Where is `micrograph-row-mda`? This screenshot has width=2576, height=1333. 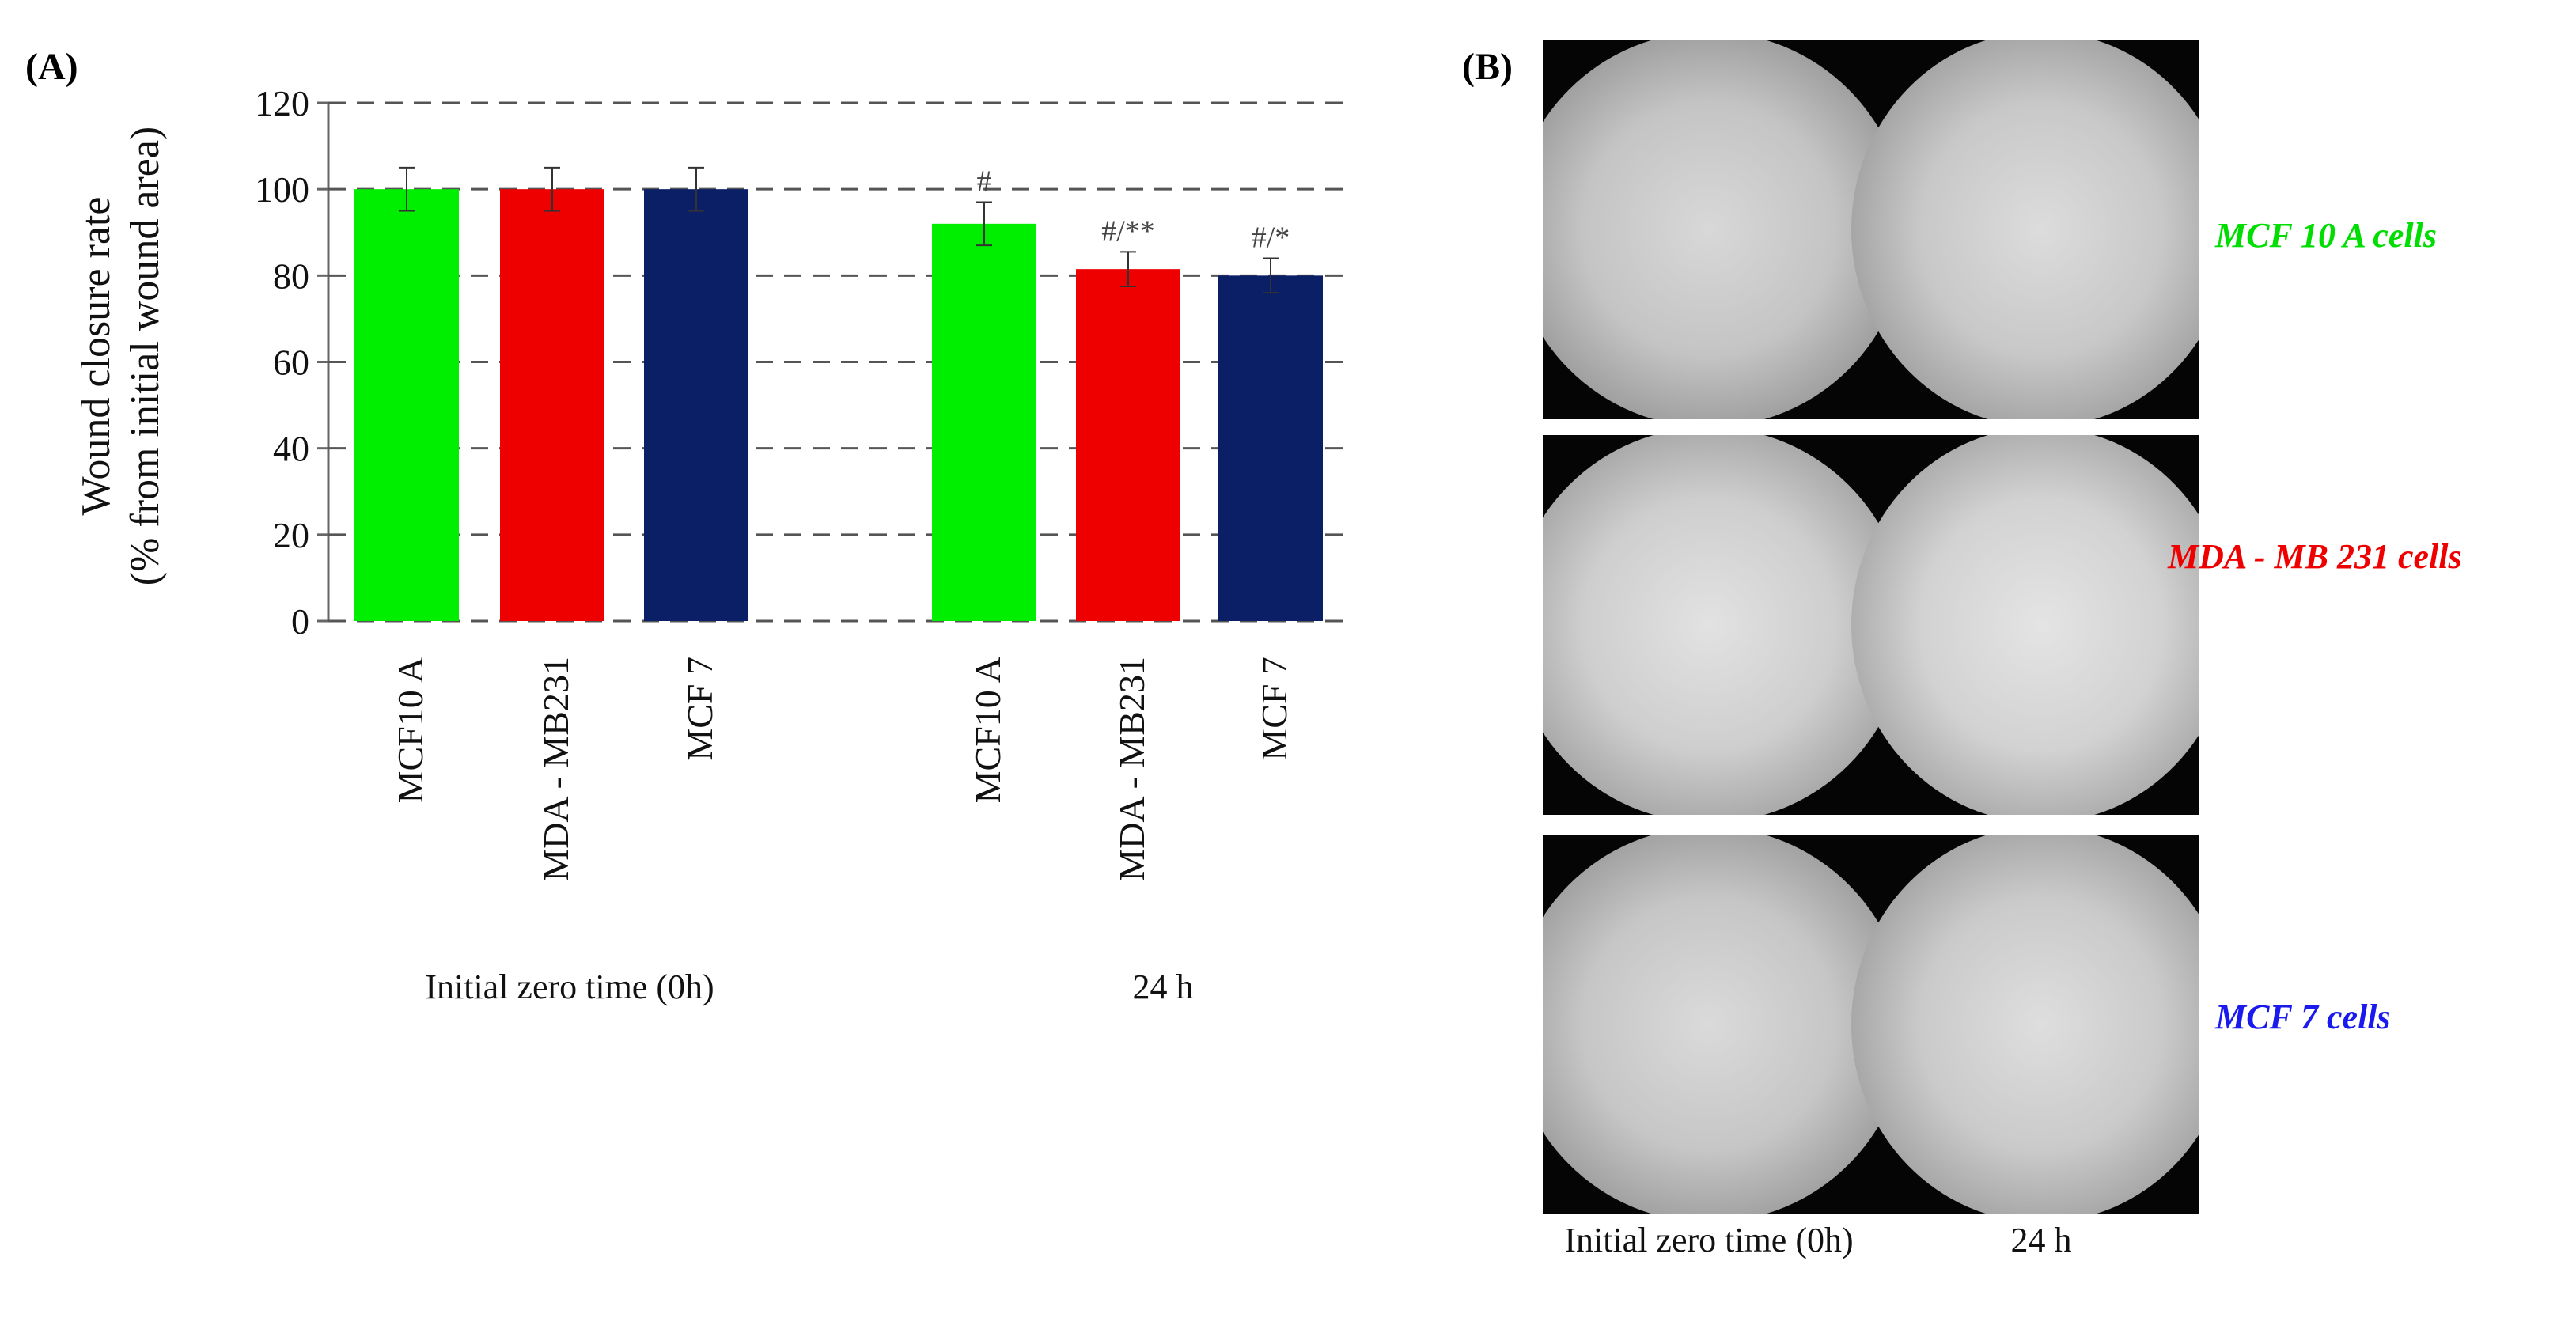
micrograph-row-mda is located at coordinates (1871, 625).